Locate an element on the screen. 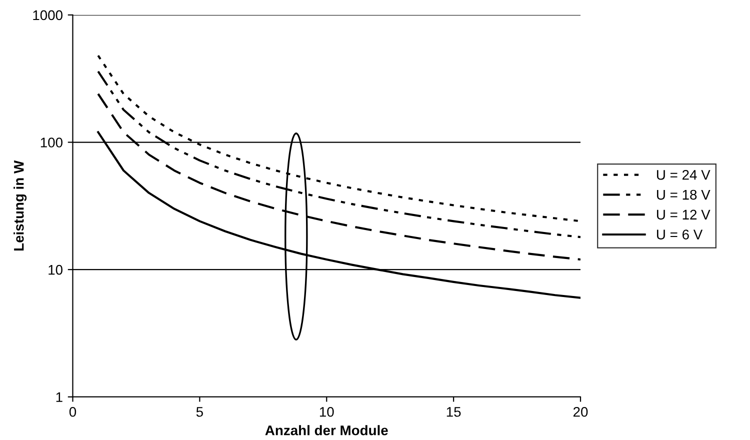  y-tick-label: 10 is located at coordinates (55, 269).